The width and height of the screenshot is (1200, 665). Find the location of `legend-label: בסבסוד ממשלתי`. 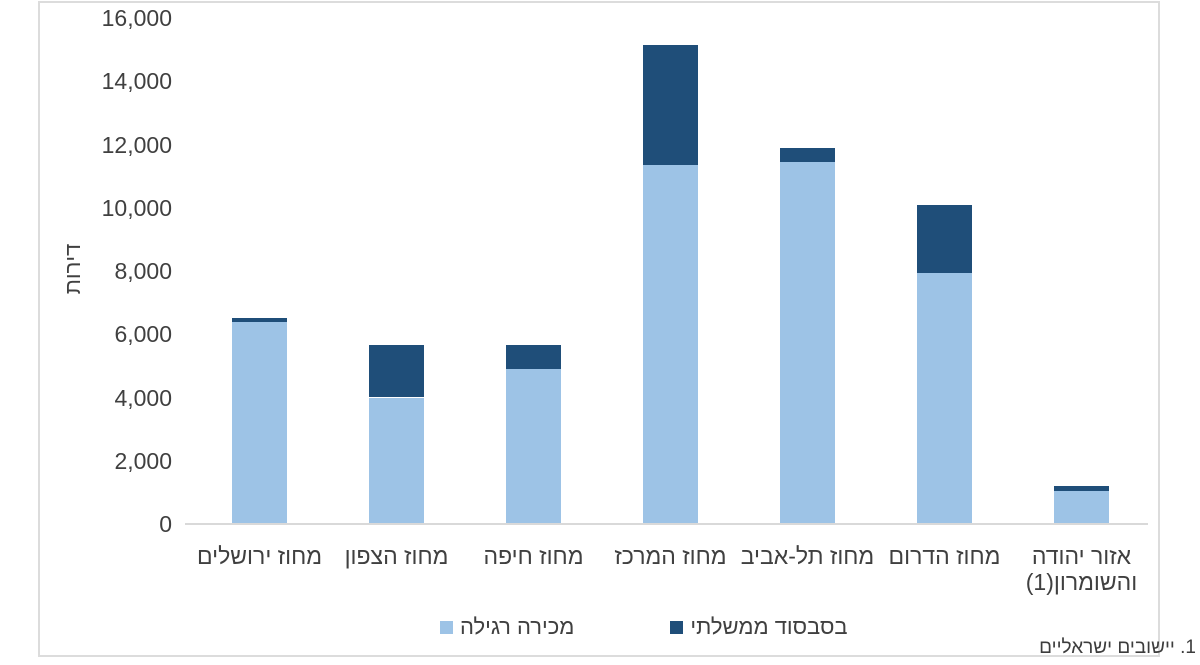

legend-label: בסבסוד ממשלתי is located at coordinates (769, 626).